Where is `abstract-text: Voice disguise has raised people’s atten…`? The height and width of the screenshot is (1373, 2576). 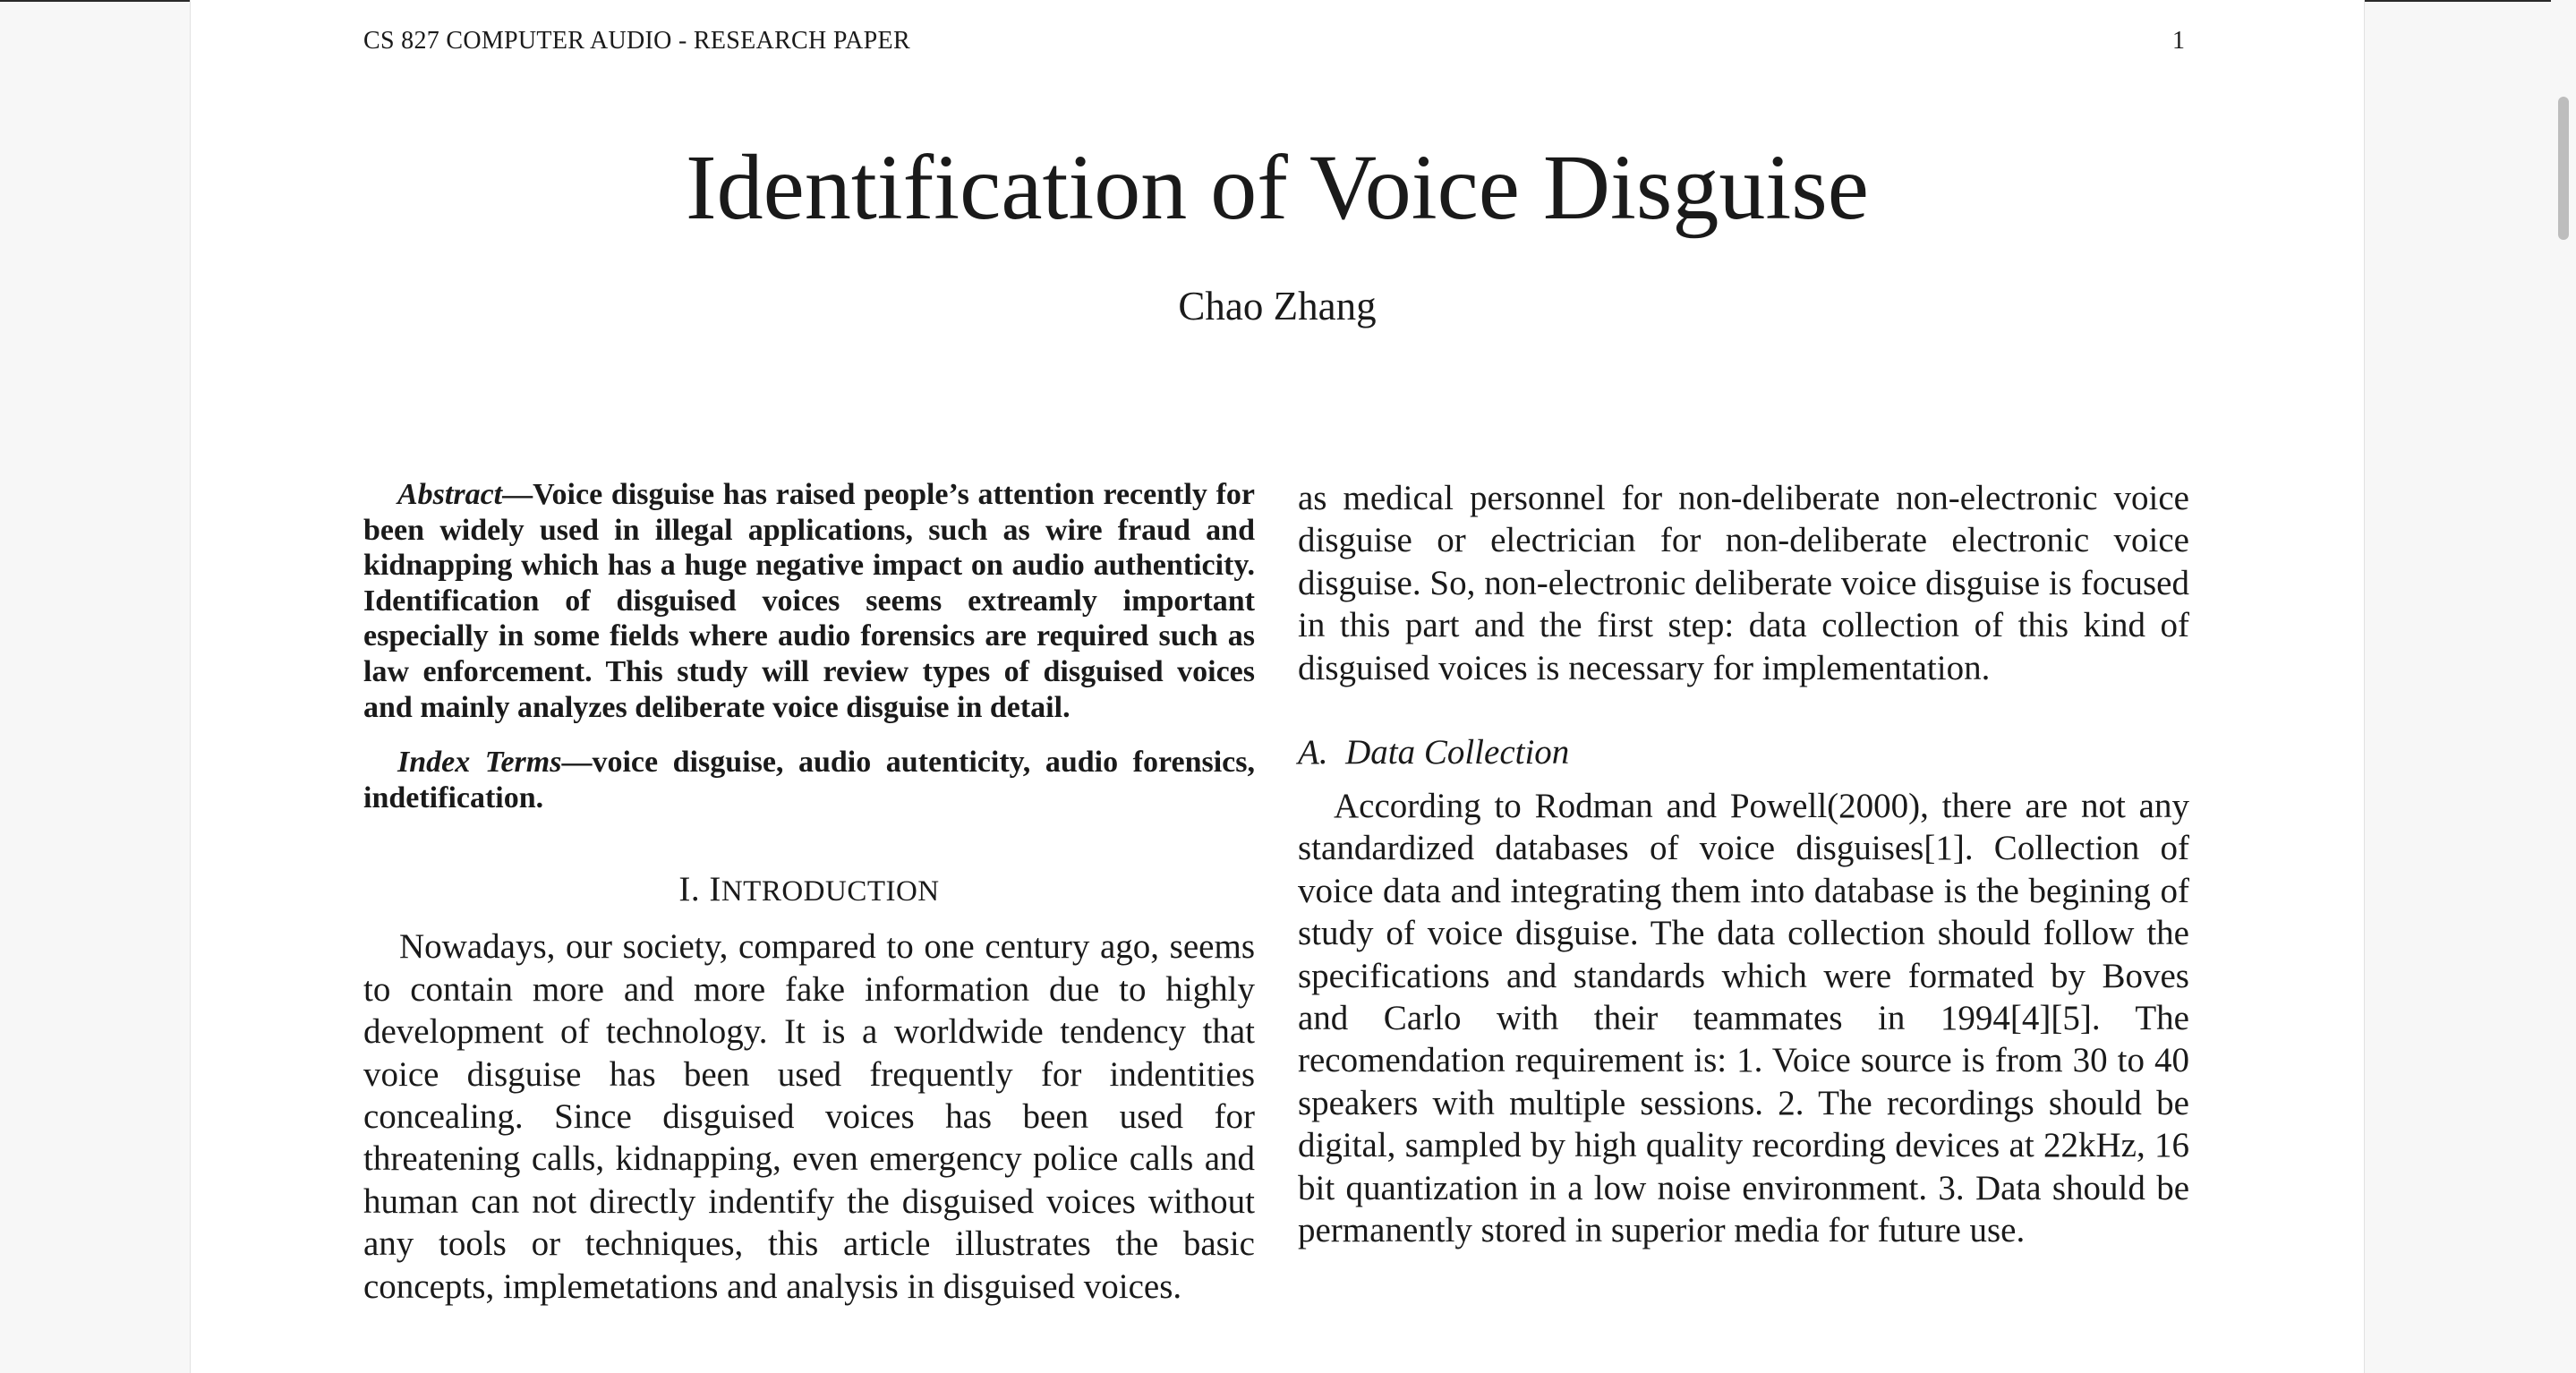
abstract-text: Voice disguise has raised people’s atten… is located at coordinates (809, 601).